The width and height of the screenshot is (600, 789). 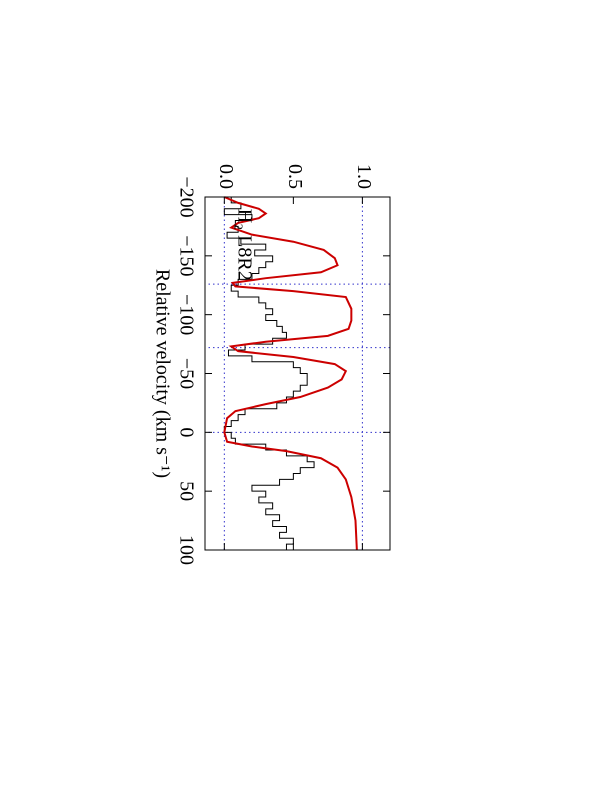 What do you see at coordinates (186, 432) in the screenshot?
I see `x-tick-label: 0` at bounding box center [186, 432].